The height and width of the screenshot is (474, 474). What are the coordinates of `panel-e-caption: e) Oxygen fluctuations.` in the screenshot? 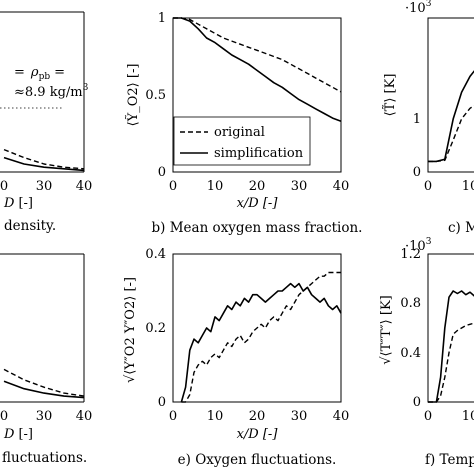 It's located at (257, 460).